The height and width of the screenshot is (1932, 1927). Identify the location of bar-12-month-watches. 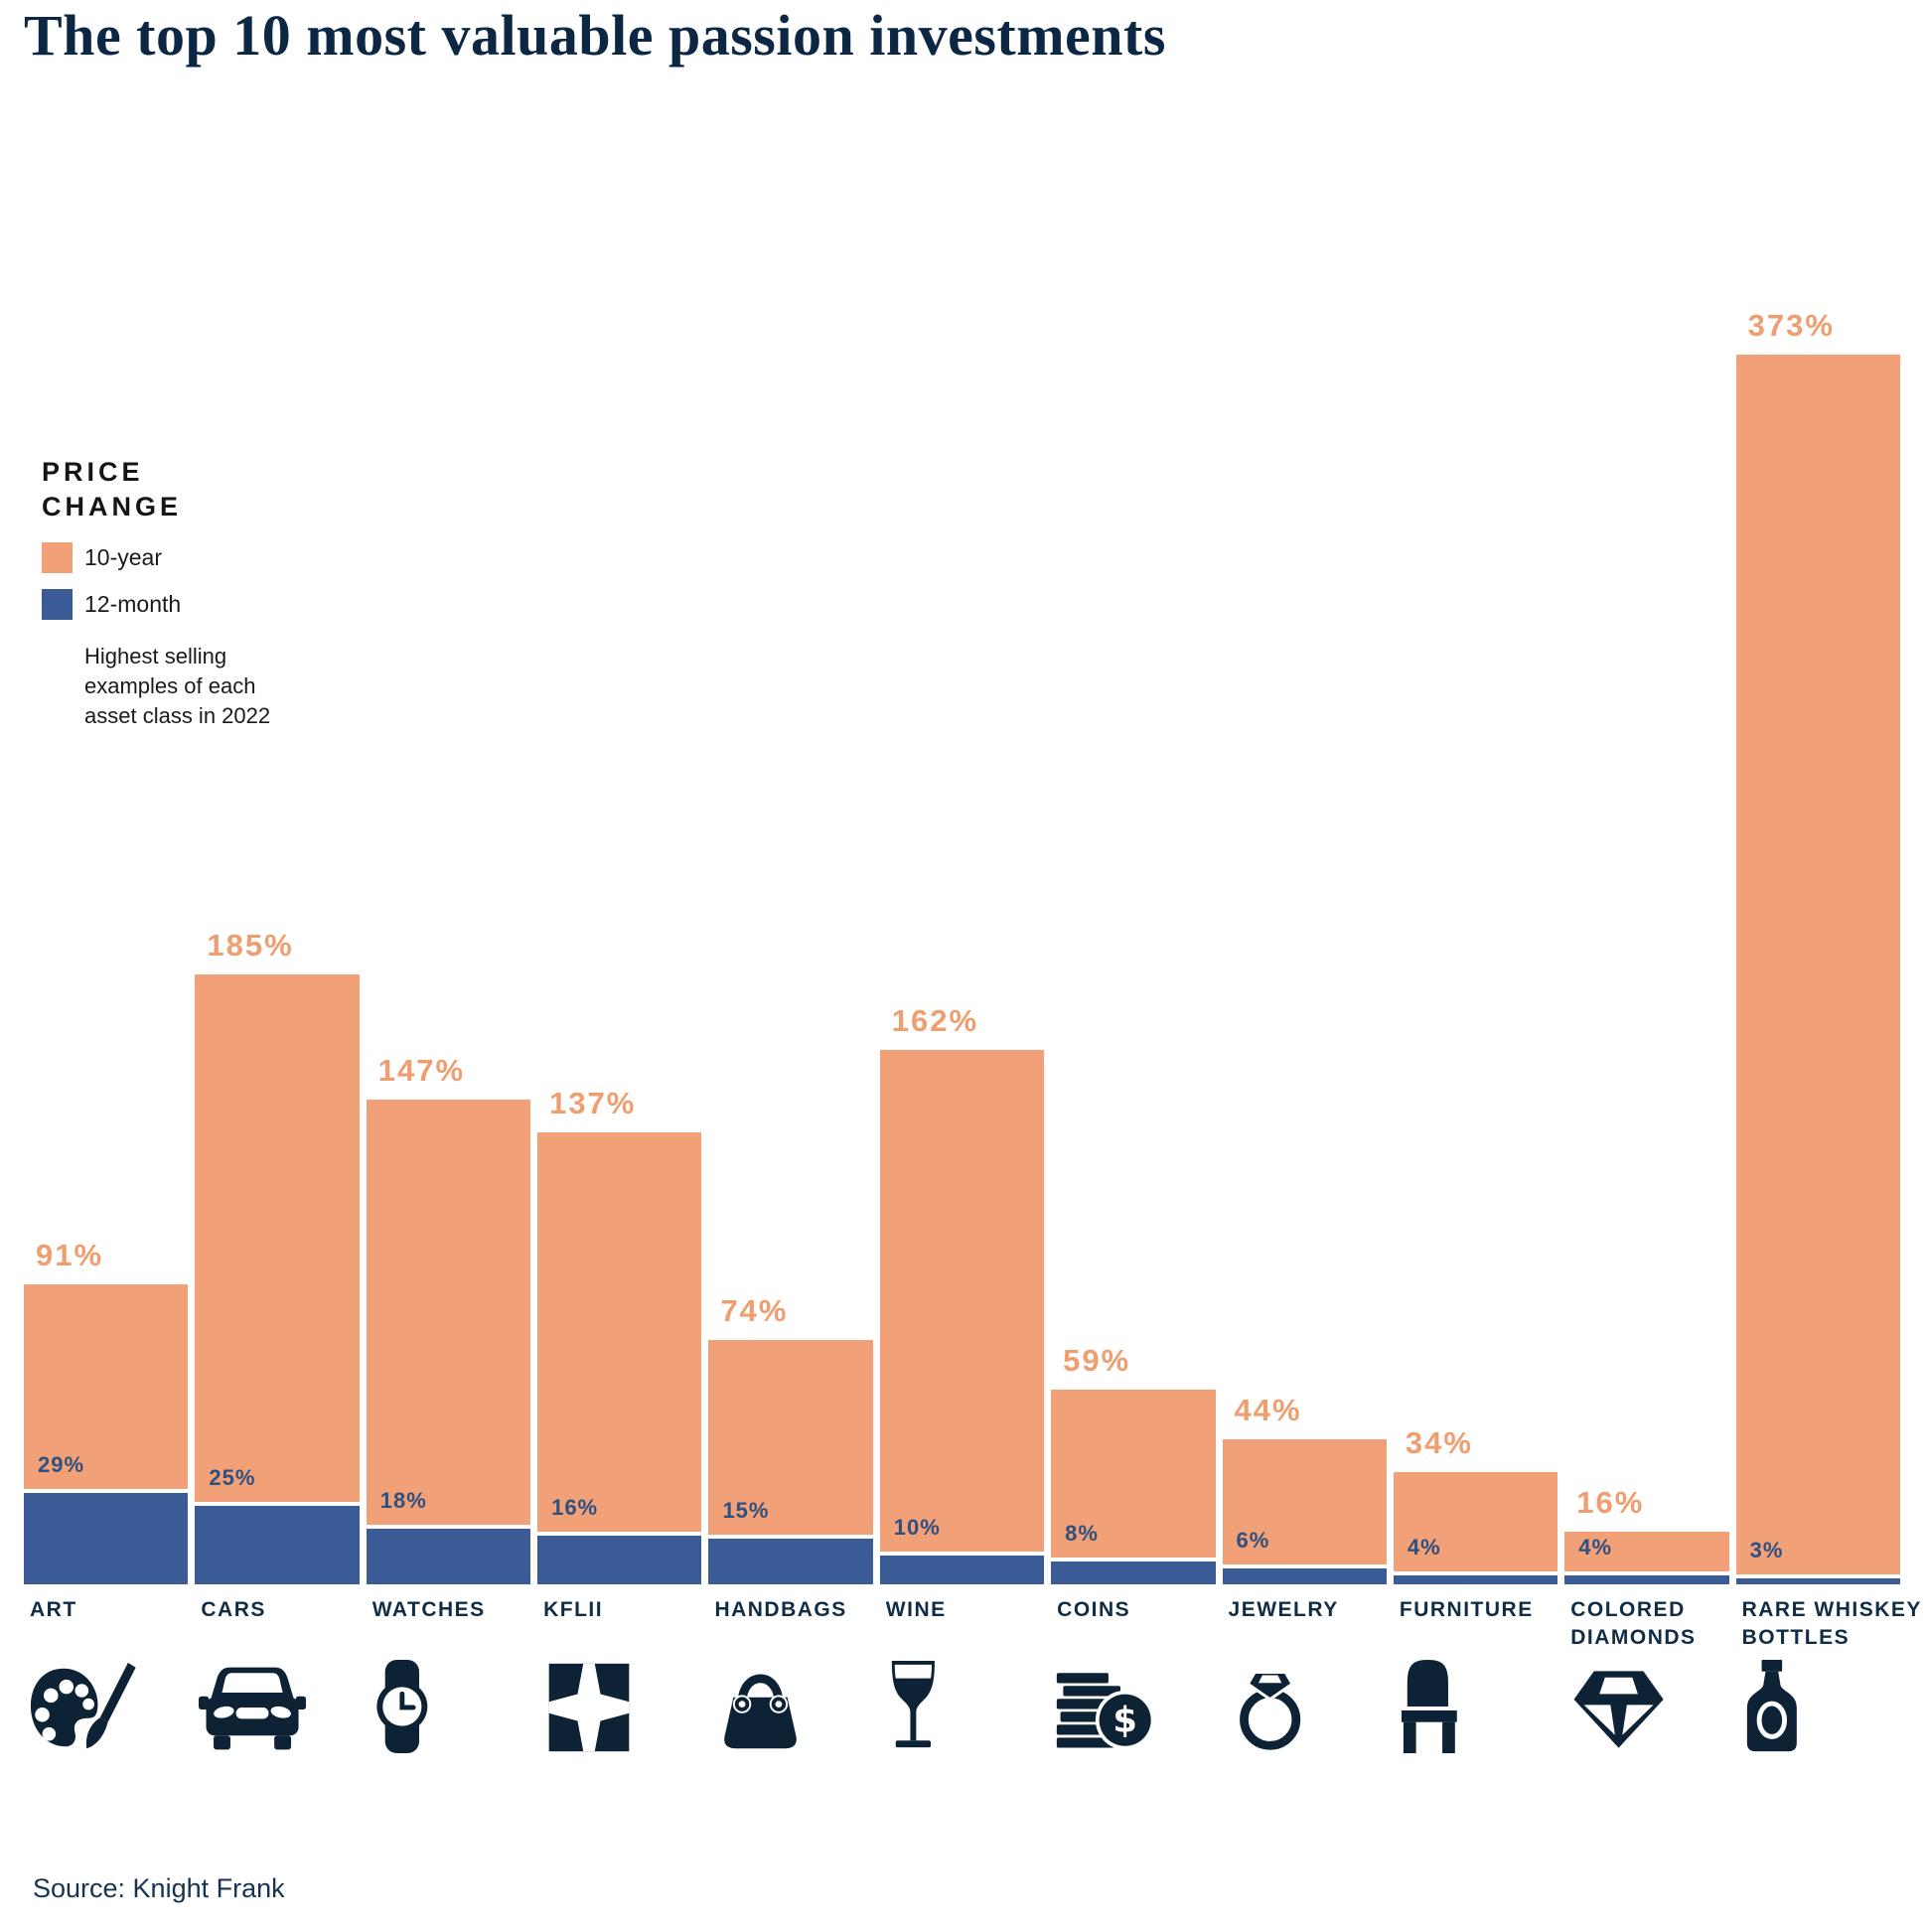
(449, 1554).